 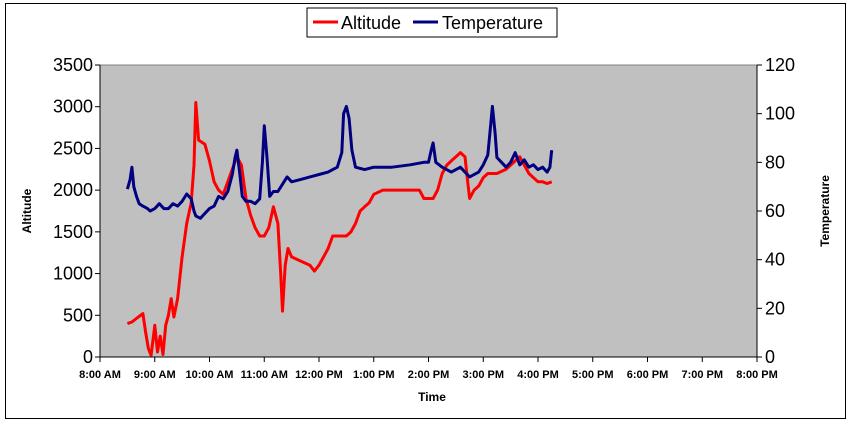 What do you see at coordinates (780, 65) in the screenshot?
I see `y-right-tick-label: 120` at bounding box center [780, 65].